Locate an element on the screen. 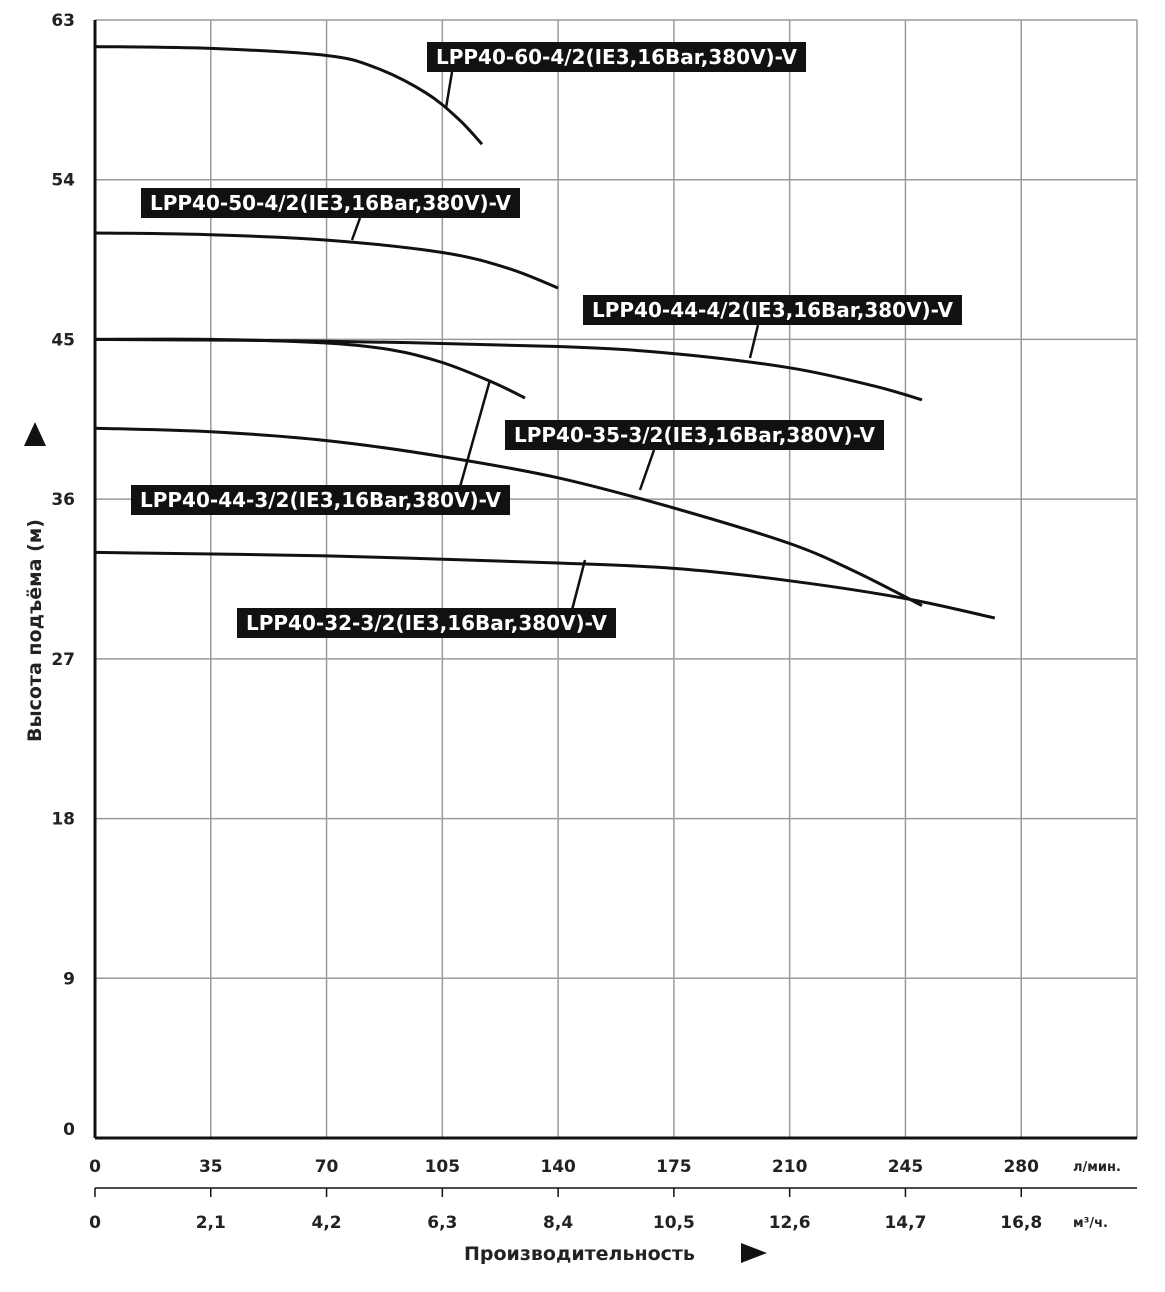 Image resolution: width=1165 pixels, height=1292 pixels. x-tick-label-lmin: 0 is located at coordinates (95, 1167).